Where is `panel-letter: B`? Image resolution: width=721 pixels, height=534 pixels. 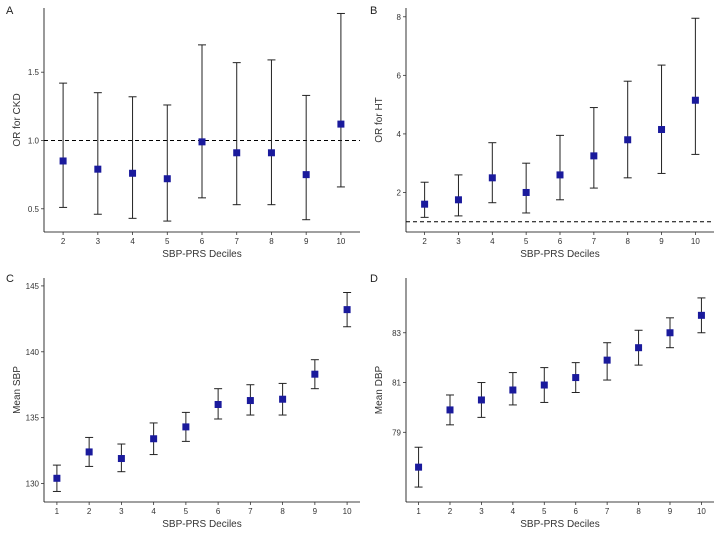 panel-letter: B is located at coordinates (373, 11).